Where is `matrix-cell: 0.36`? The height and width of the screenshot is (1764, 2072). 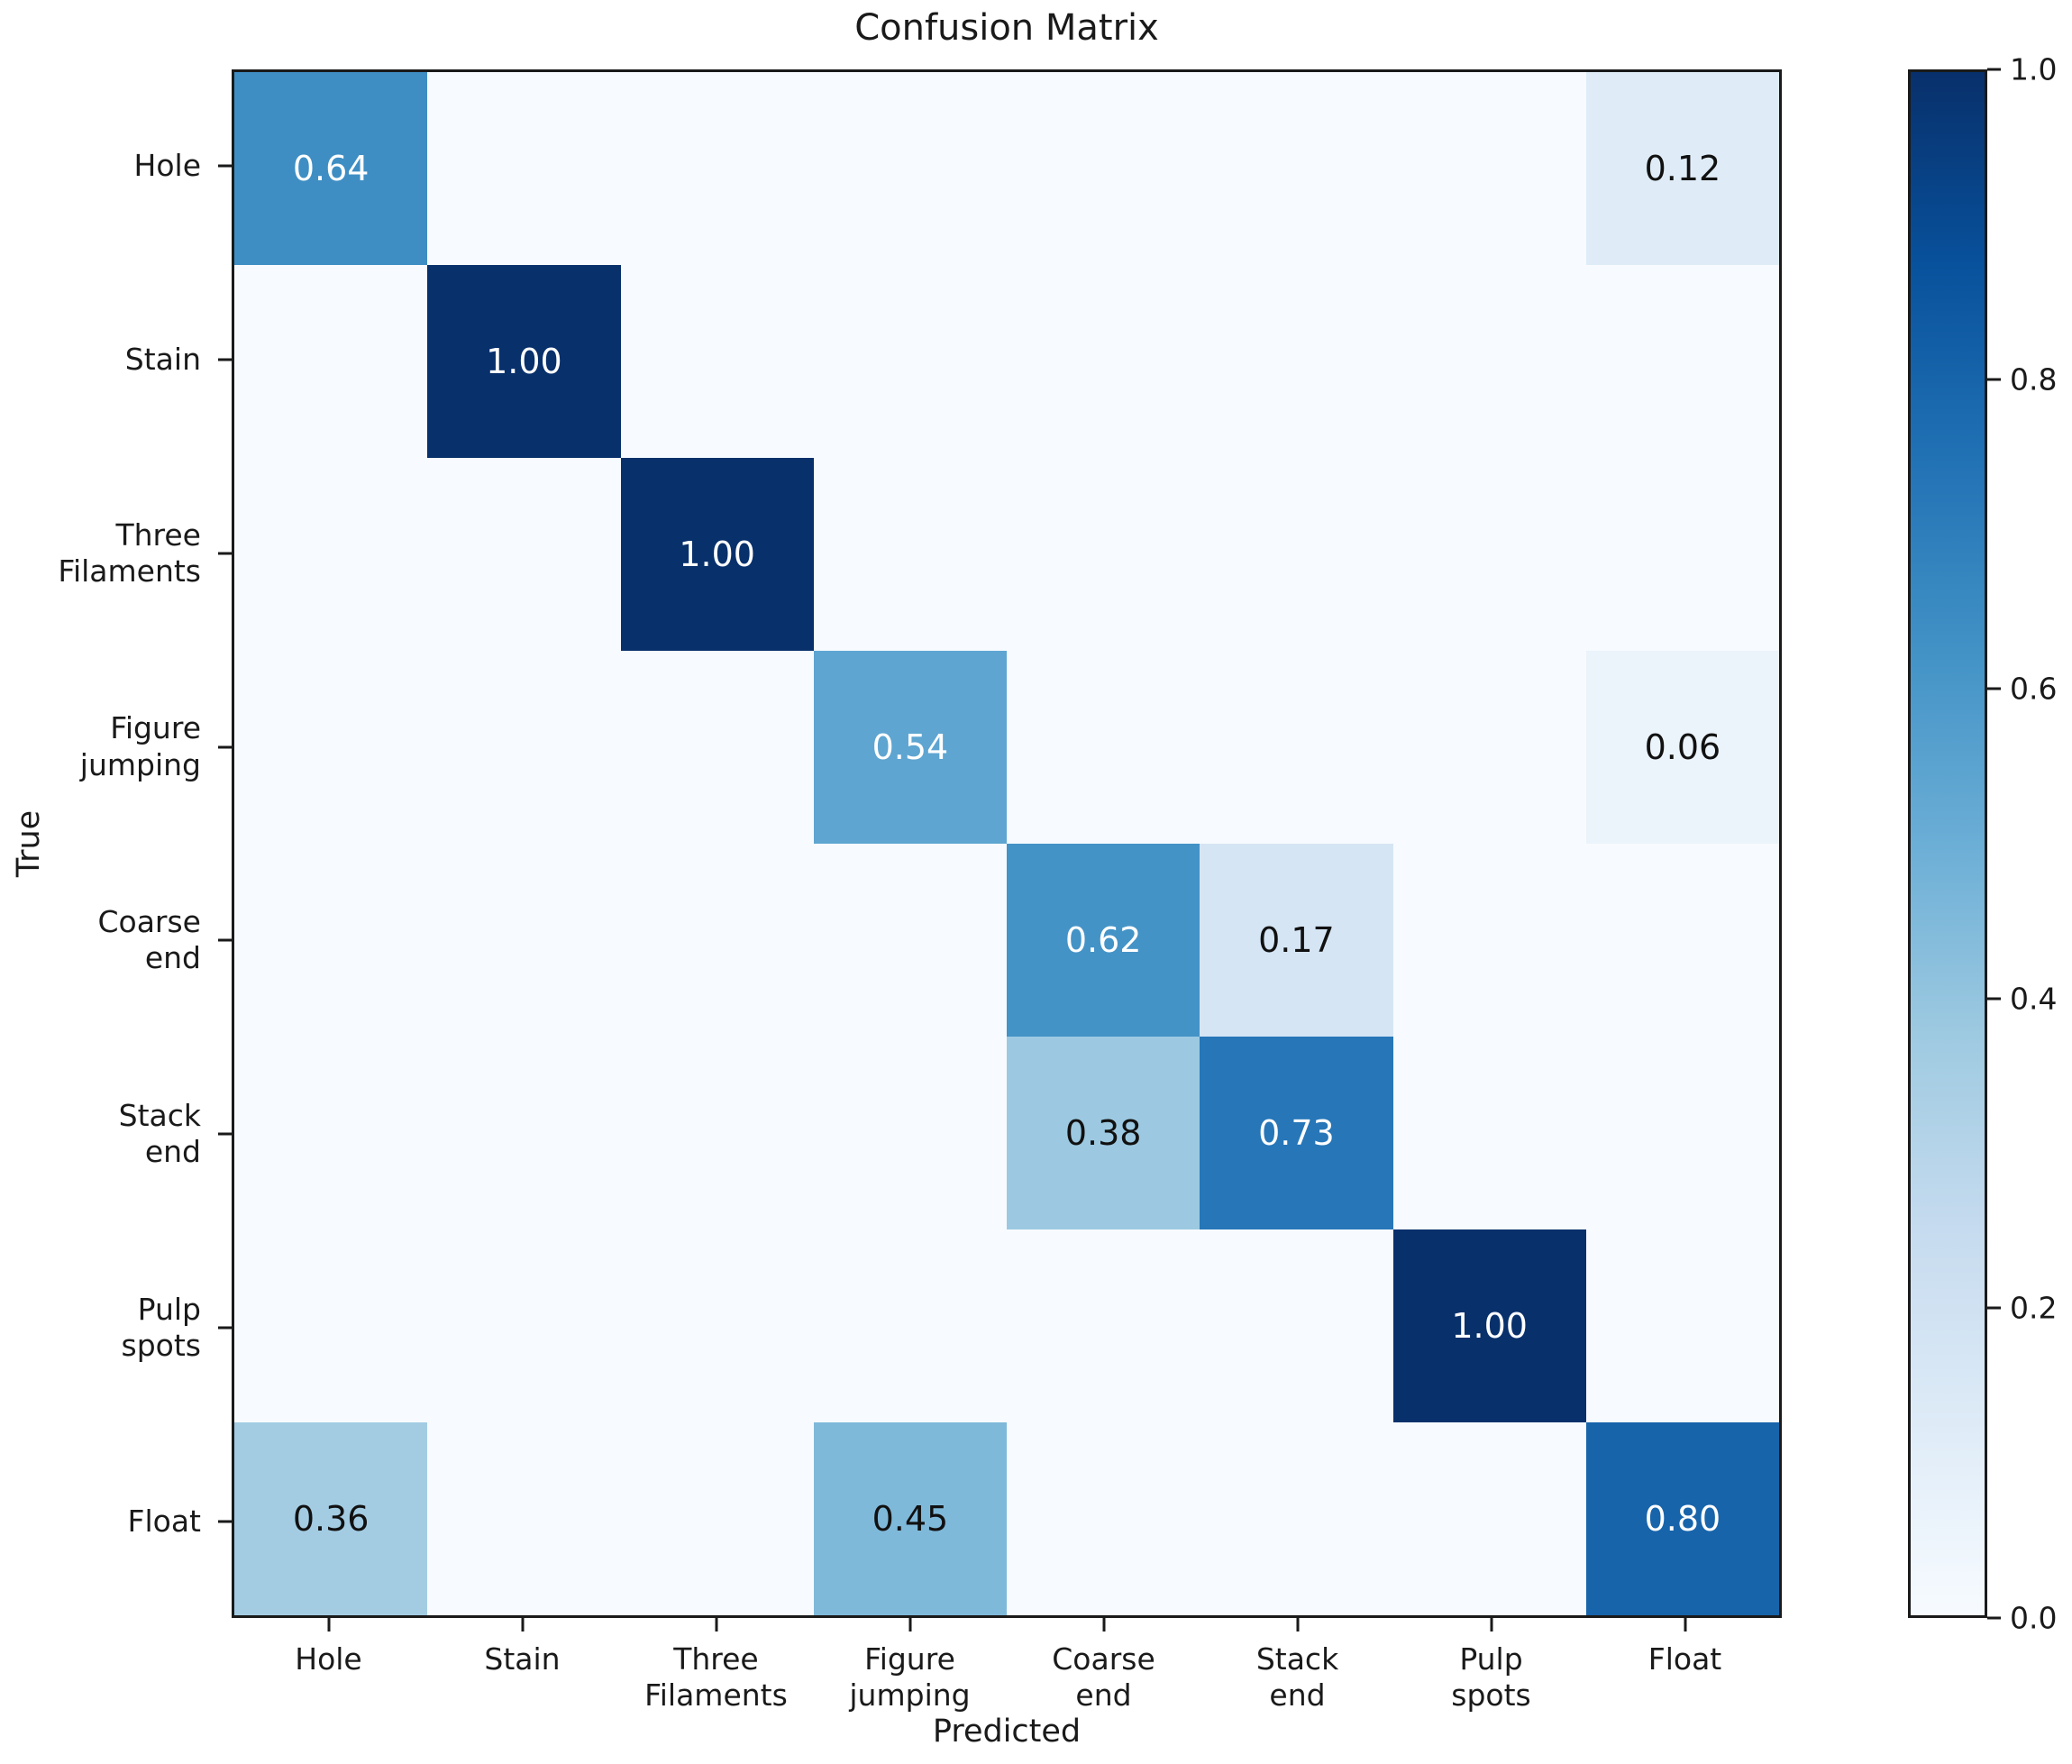 matrix-cell: 0.36 is located at coordinates (331, 1518).